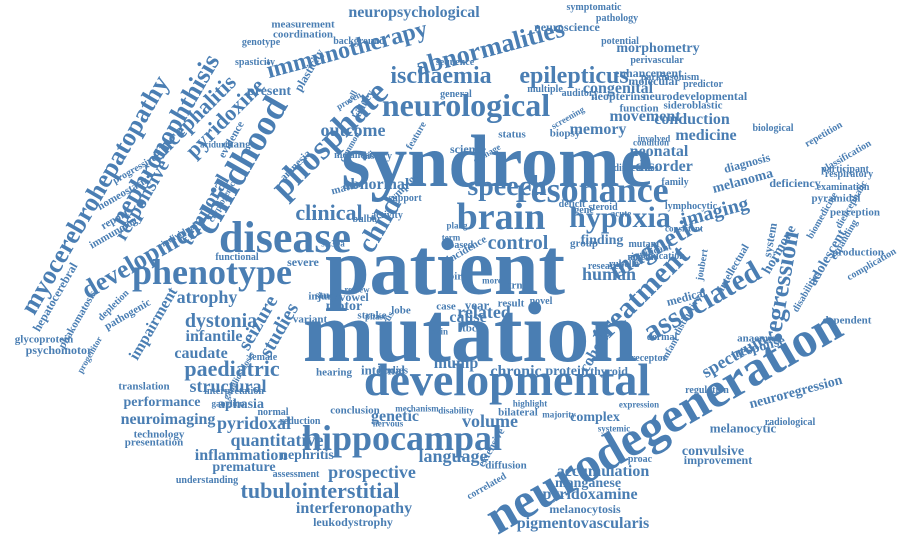 This screenshot has height=541, width=900. What do you see at coordinates (372, 315) in the screenshot?
I see `word-stroke: stroke` at bounding box center [372, 315].